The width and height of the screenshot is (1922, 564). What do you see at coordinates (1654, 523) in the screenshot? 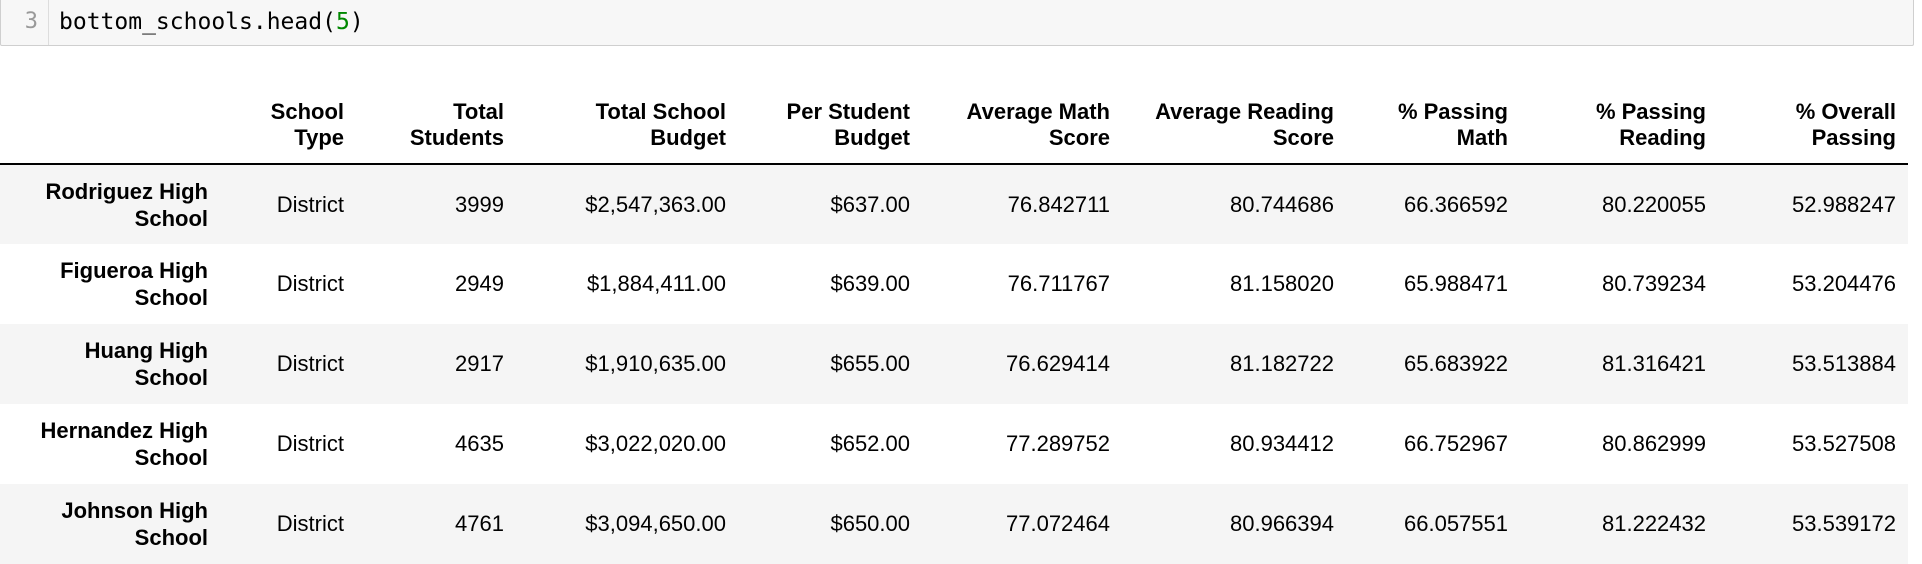
I see `table-cell: 81.222432` at bounding box center [1654, 523].